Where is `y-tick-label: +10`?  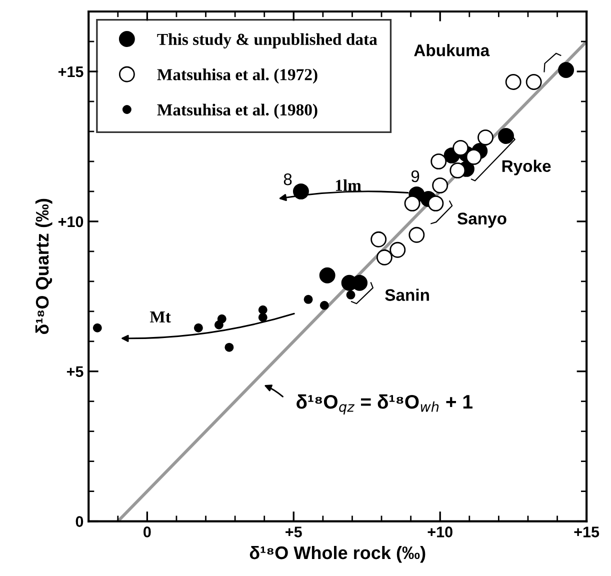 y-tick-label: +10 is located at coordinates (71, 222).